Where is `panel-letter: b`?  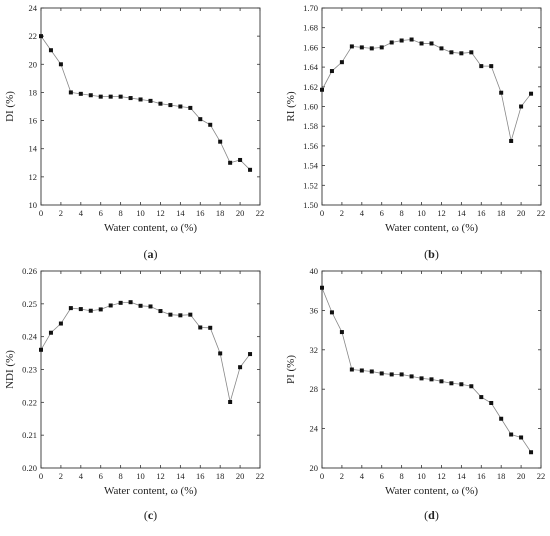
panel-letter: b is located at coordinates (431, 254).